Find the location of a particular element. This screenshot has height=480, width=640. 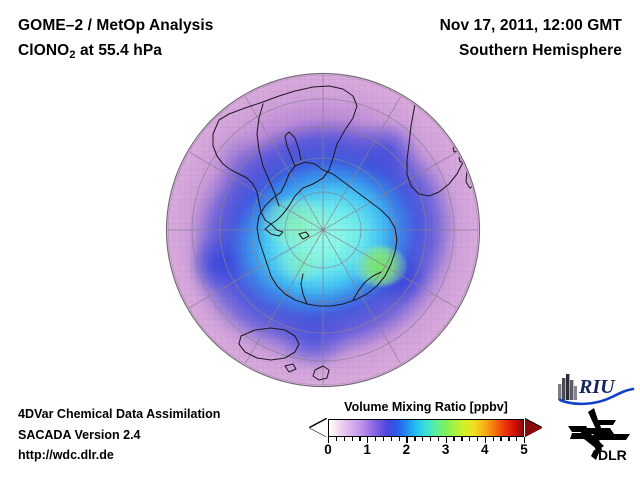

species-title: ClONO2 at 55.4 hPa is located at coordinates (116, 53).